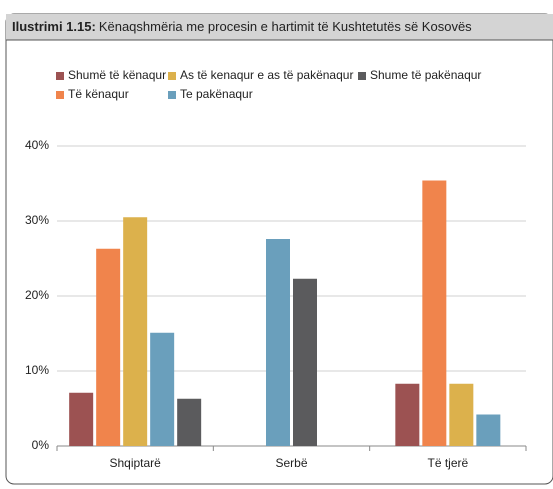  Describe the element at coordinates (41, 445) in the screenshot. I see `y-tick-label: 0%` at that location.